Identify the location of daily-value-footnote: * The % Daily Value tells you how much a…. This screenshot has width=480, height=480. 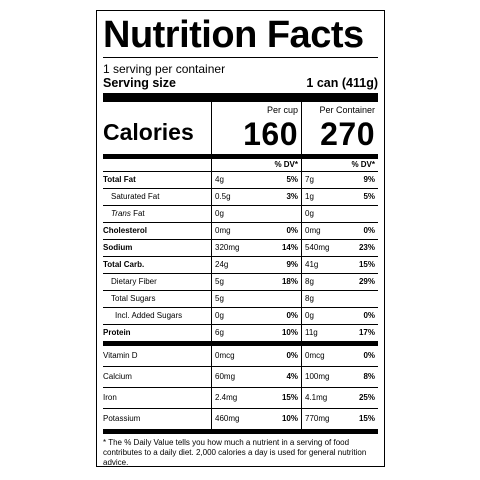
(240, 448).